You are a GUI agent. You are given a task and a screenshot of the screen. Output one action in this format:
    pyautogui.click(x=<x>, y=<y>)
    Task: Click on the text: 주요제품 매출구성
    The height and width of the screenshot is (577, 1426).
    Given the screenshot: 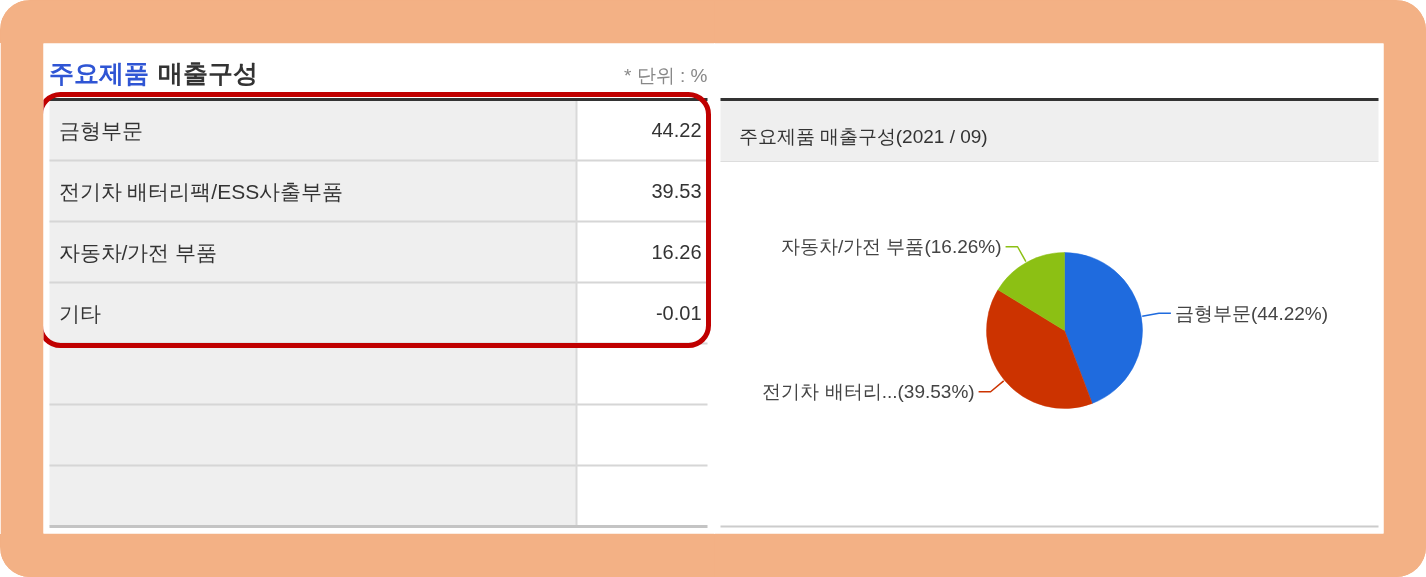 What is the action you would take?
    pyautogui.click(x=153, y=72)
    